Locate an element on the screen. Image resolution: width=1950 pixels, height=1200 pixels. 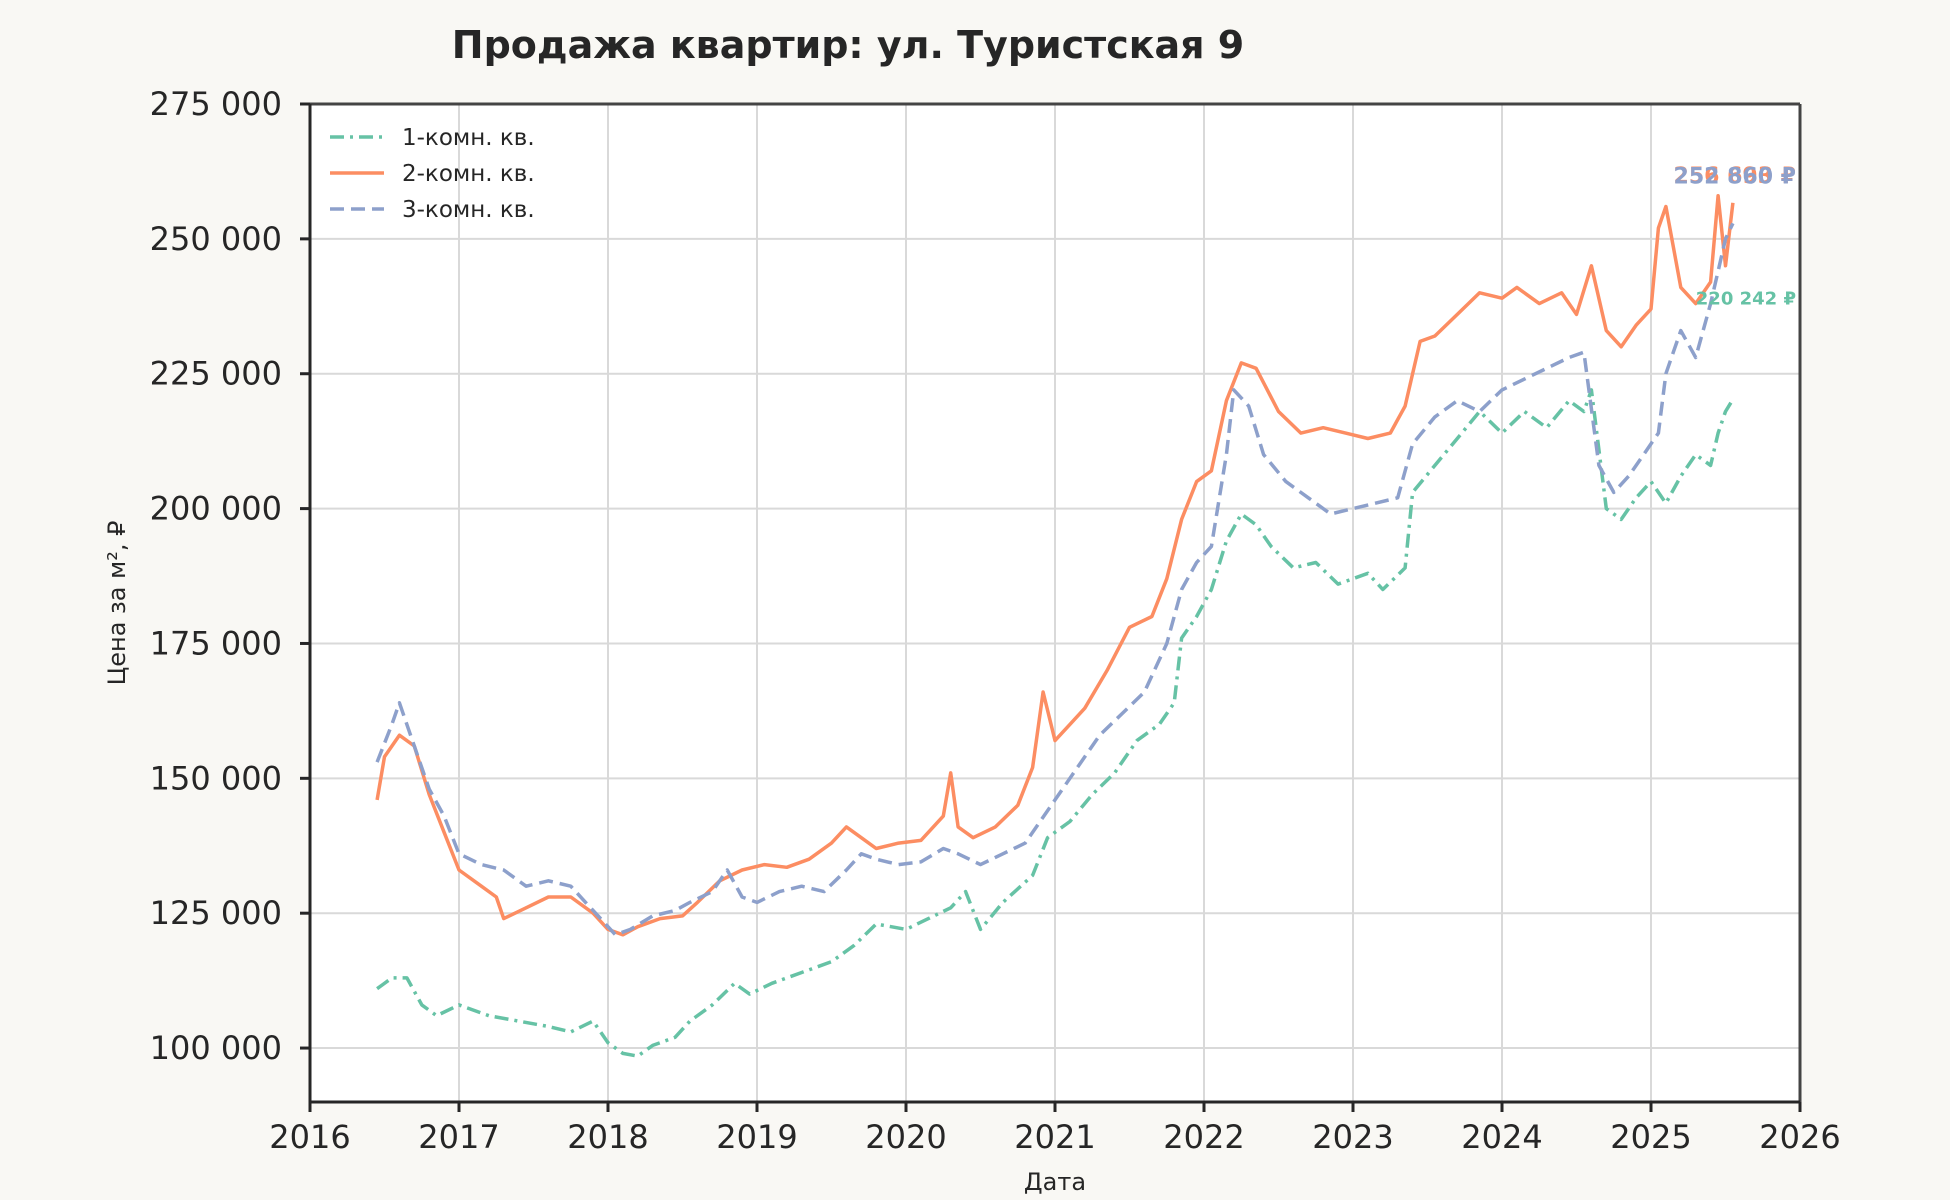
x-tick-label: 2021 is located at coordinates (1054, 1137).